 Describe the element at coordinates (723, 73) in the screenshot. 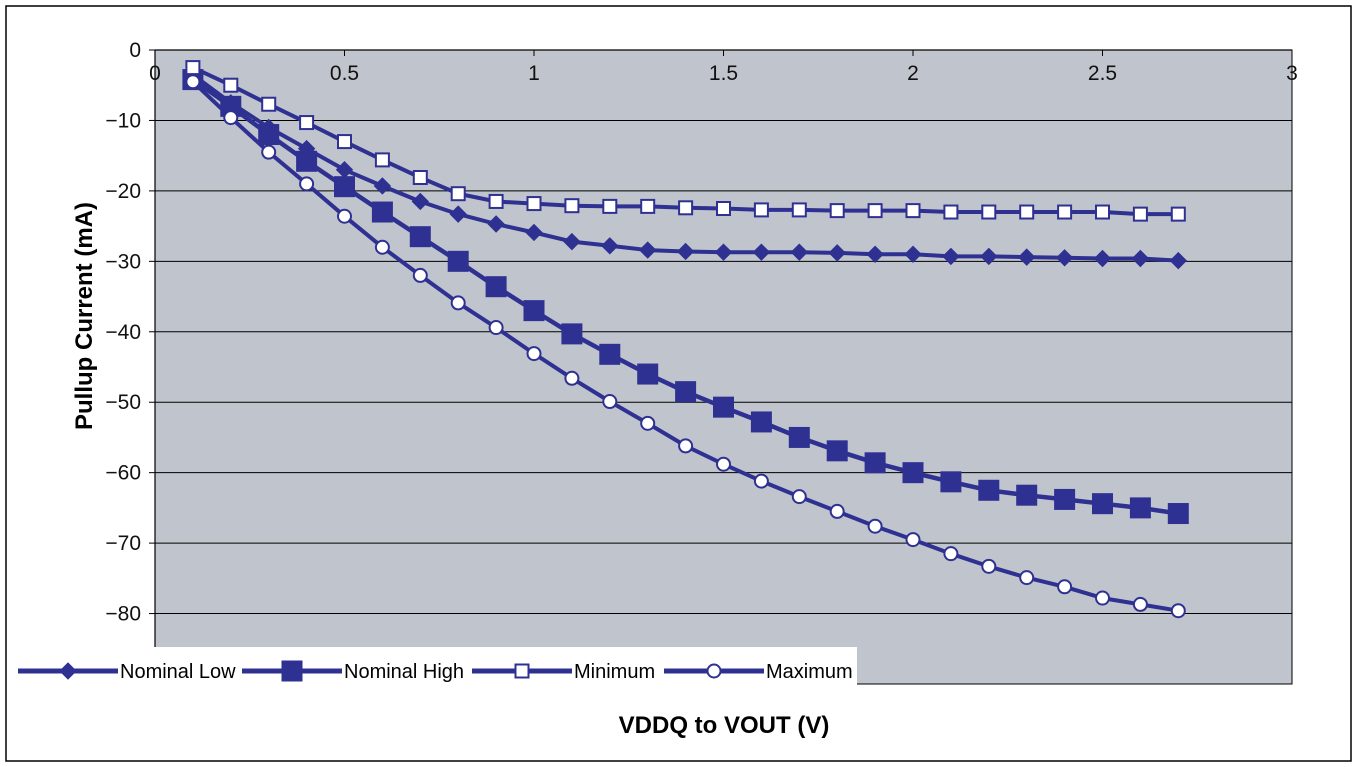

I see `x-tick-label: 1.5` at that location.